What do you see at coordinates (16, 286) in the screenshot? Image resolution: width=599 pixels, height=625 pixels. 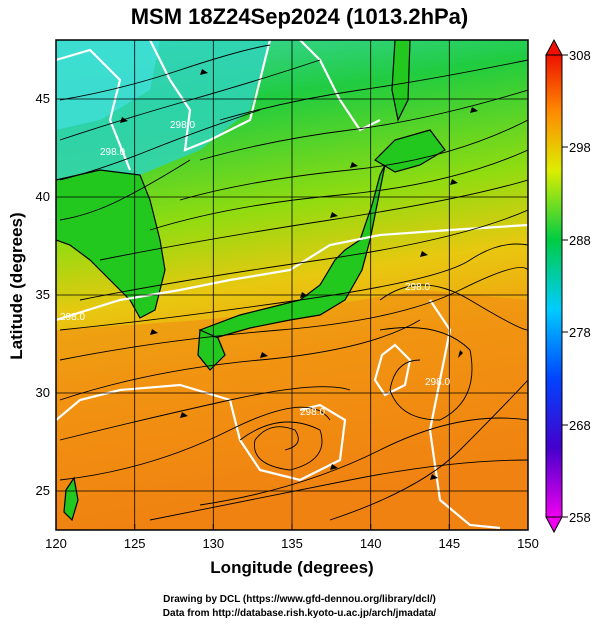 I see `y-axis-label: Latitude (degrees)` at bounding box center [16, 286].